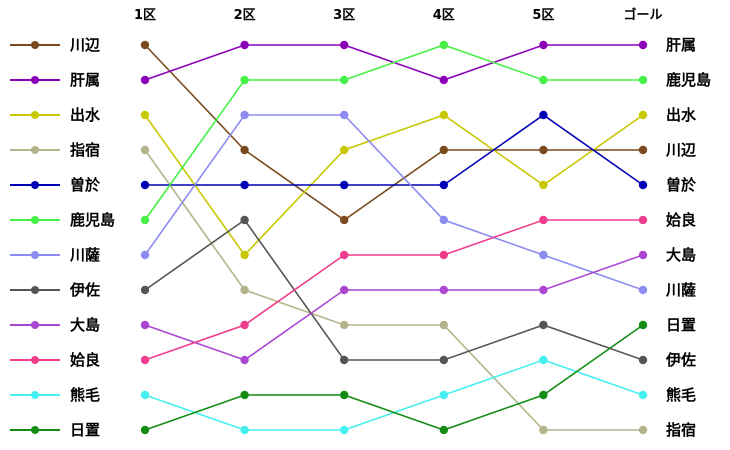 This screenshot has height=450, width=730. I want to click on legend-label: 出水, so click(85, 115).